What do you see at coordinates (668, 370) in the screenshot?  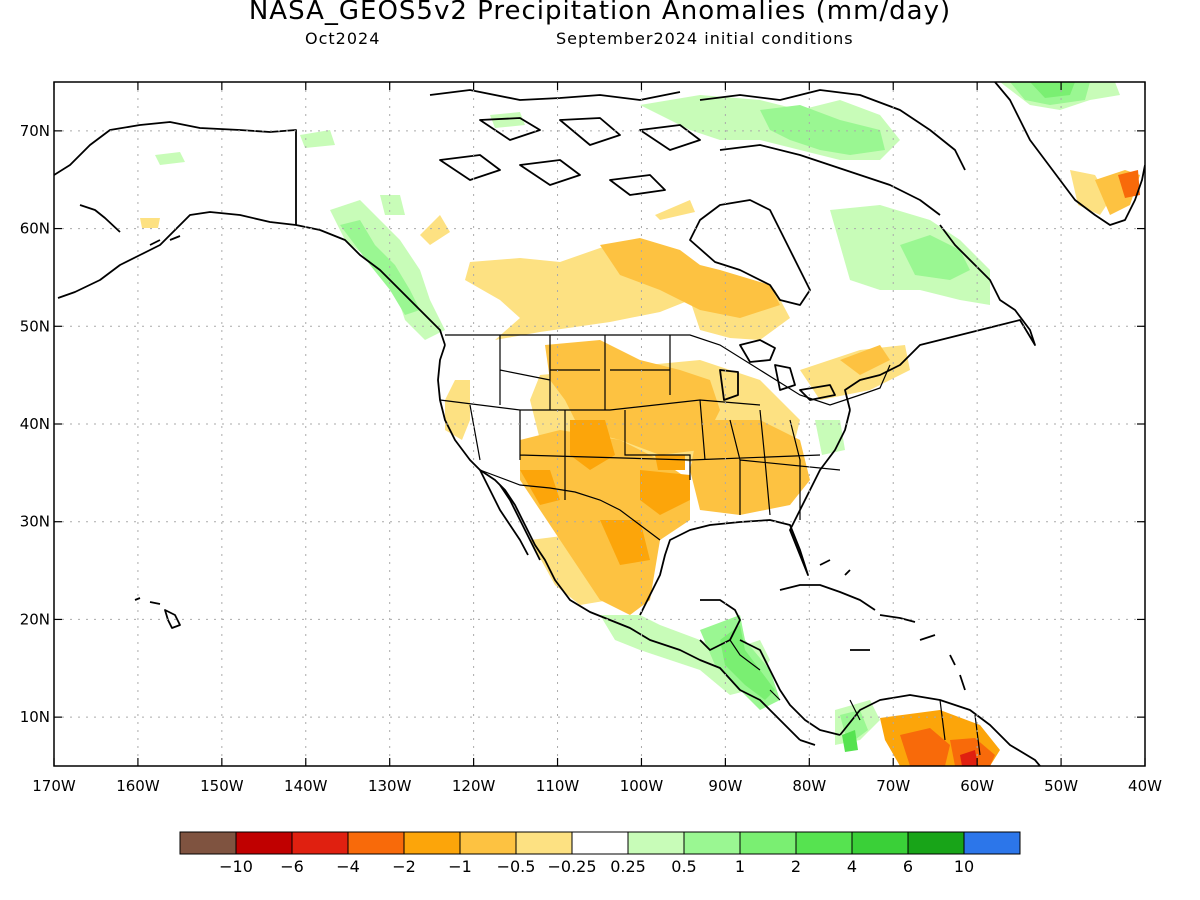 I see `us-canada-border` at bounding box center [668, 370].